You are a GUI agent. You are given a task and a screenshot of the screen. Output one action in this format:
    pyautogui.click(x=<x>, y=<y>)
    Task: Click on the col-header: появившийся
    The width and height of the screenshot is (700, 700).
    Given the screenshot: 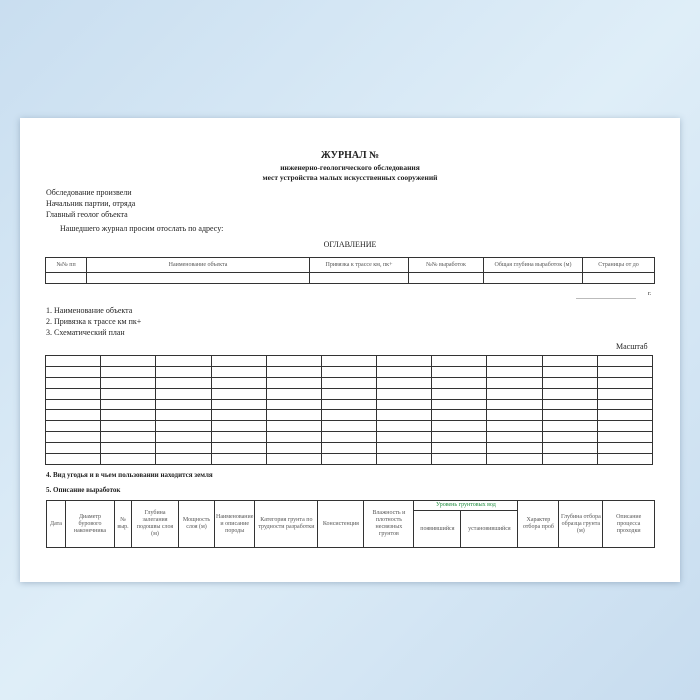 What is the action you would take?
    pyautogui.click(x=437, y=529)
    